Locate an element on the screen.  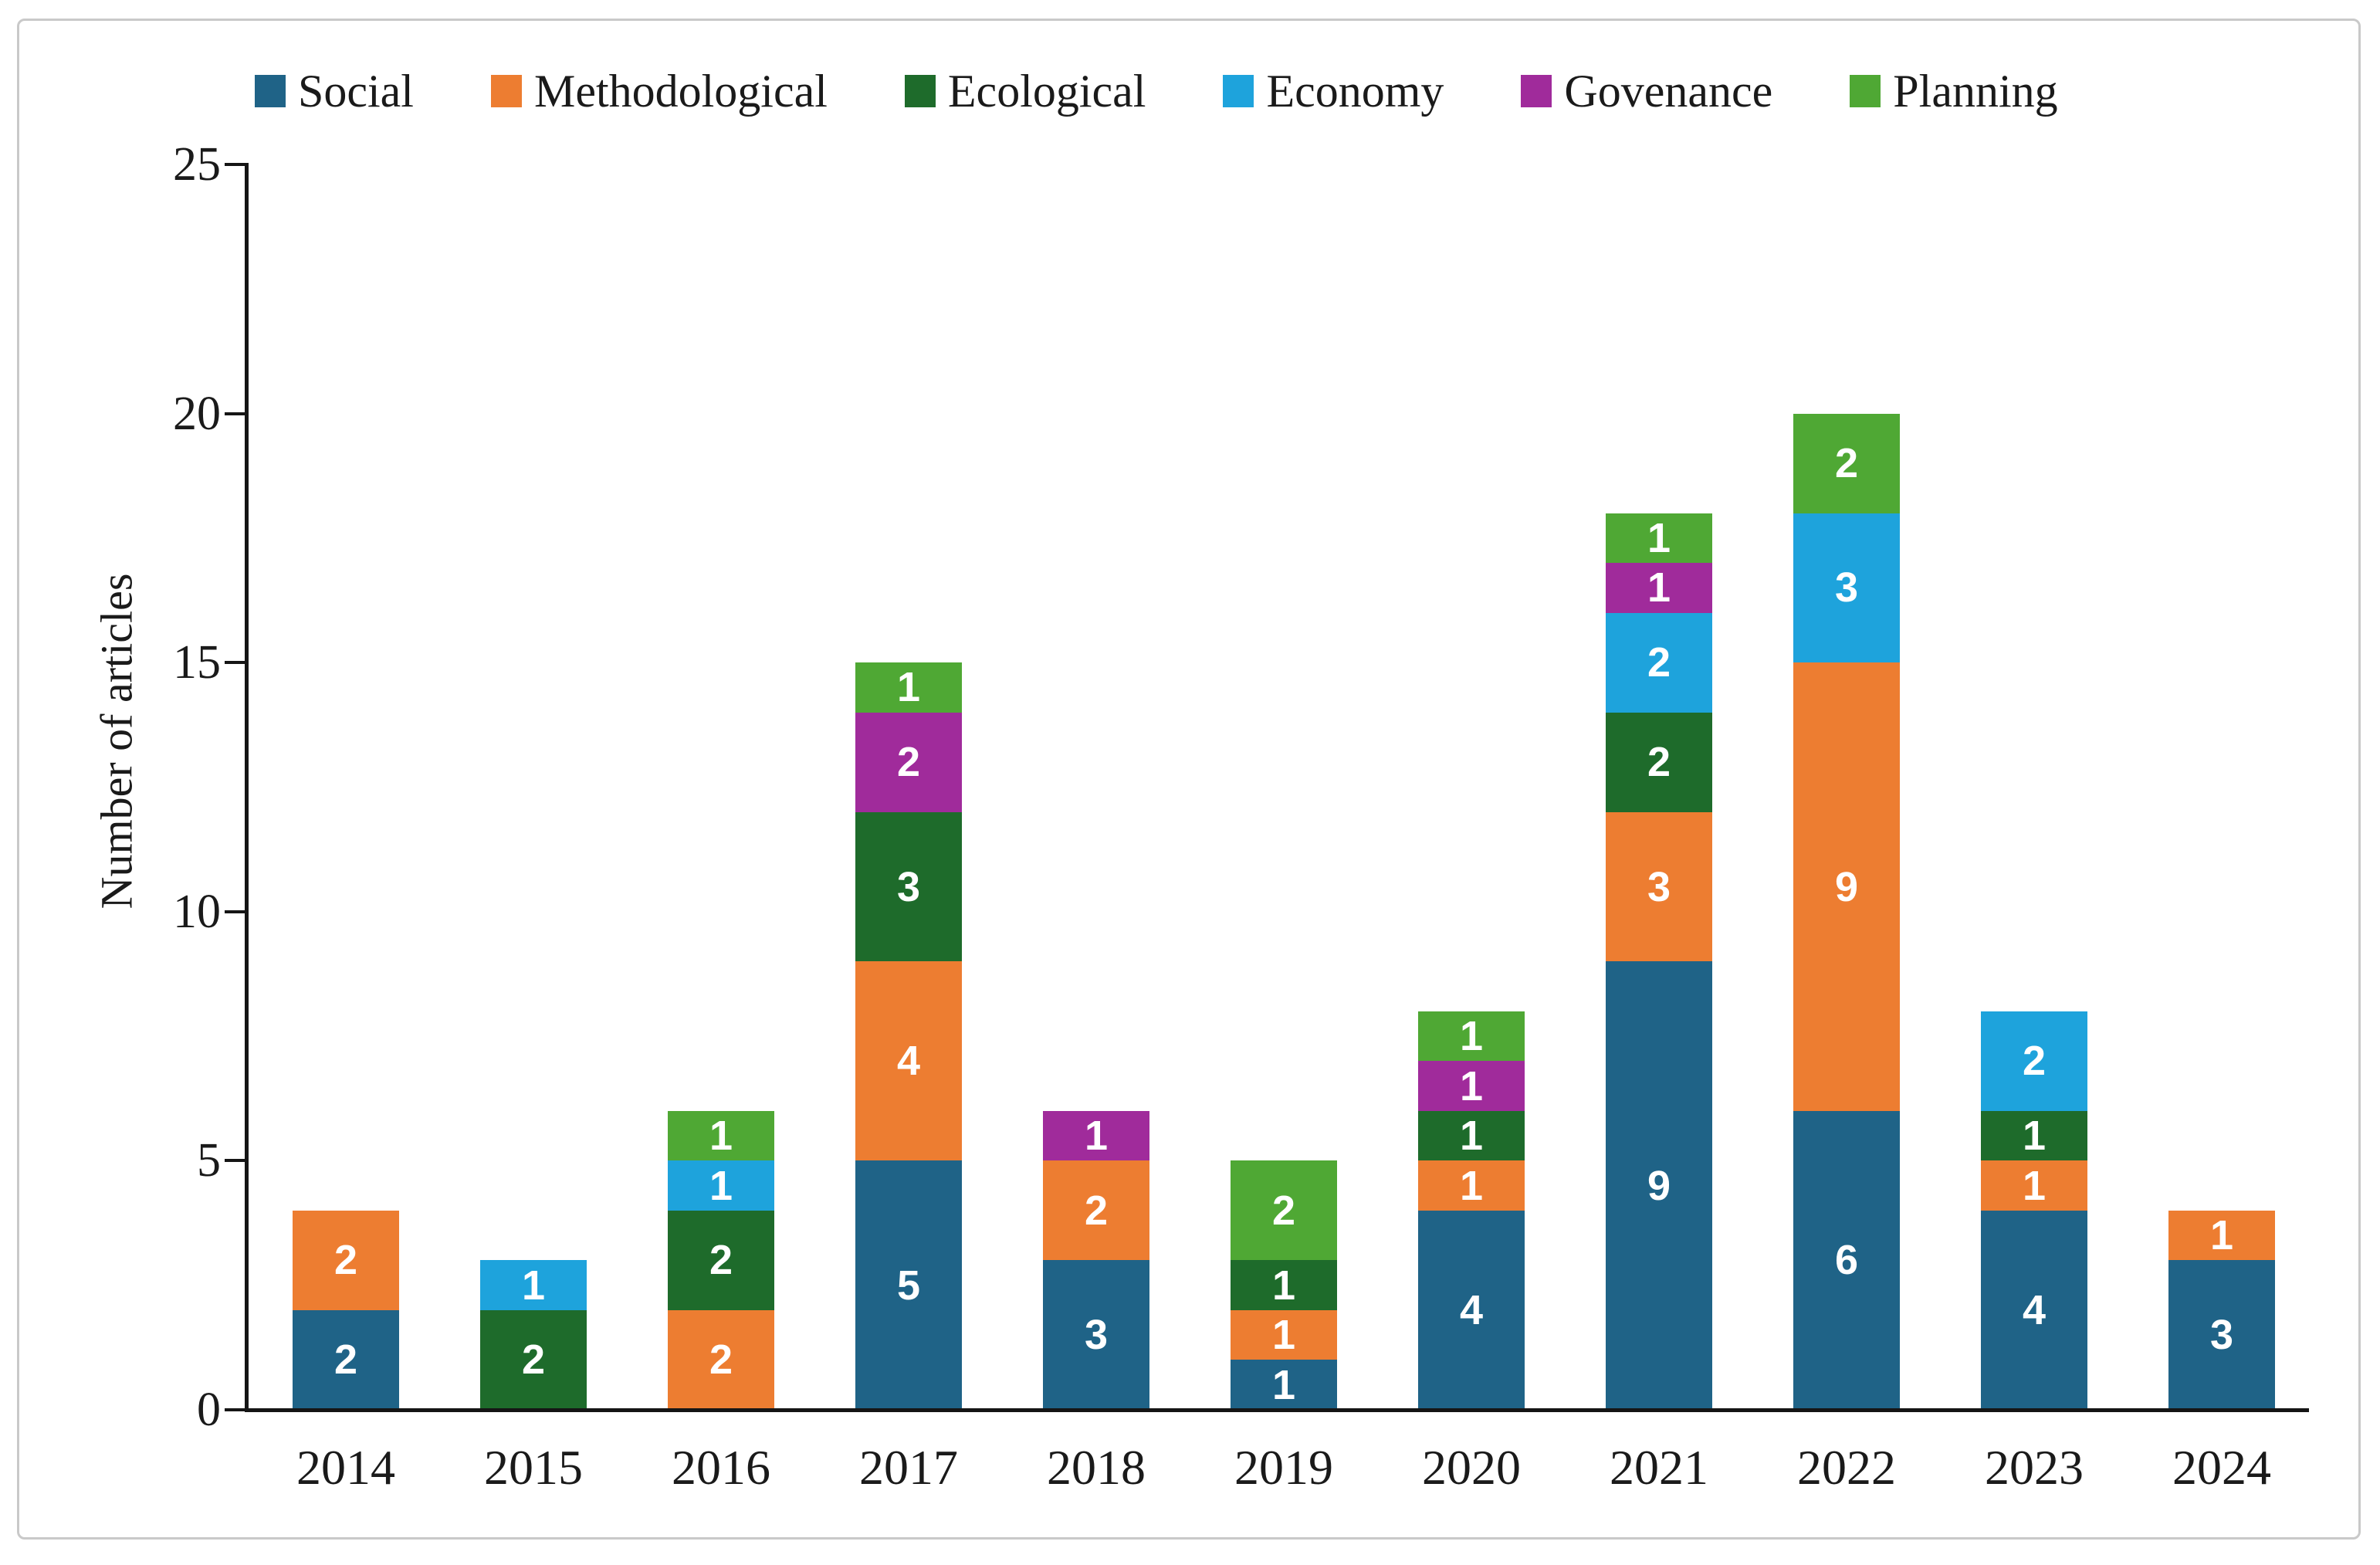
bar-segment-methodological-2016: 2 is located at coordinates (721, 1359).